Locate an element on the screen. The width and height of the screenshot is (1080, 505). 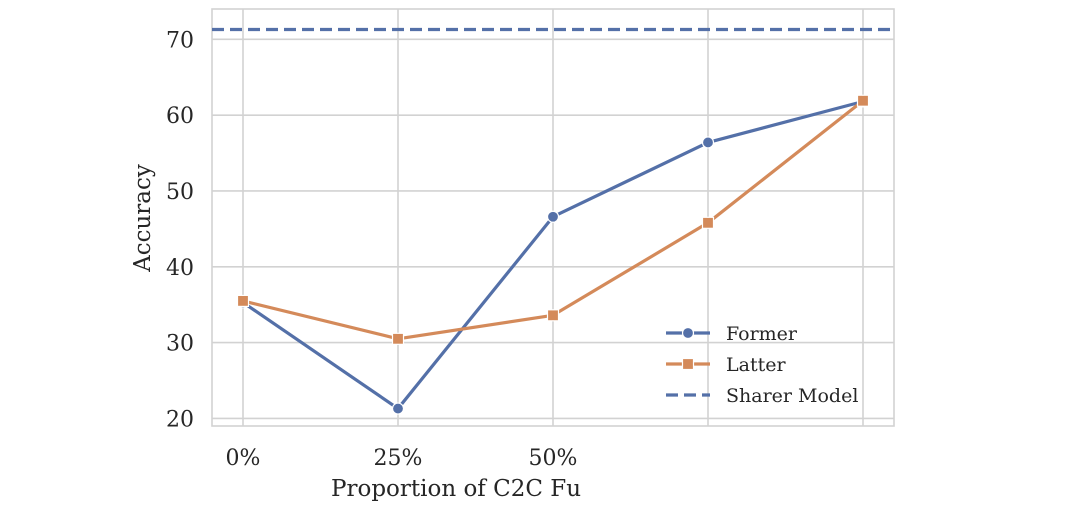
x-tick-labels: 0% 25% 50% is located at coordinates (402, 458).